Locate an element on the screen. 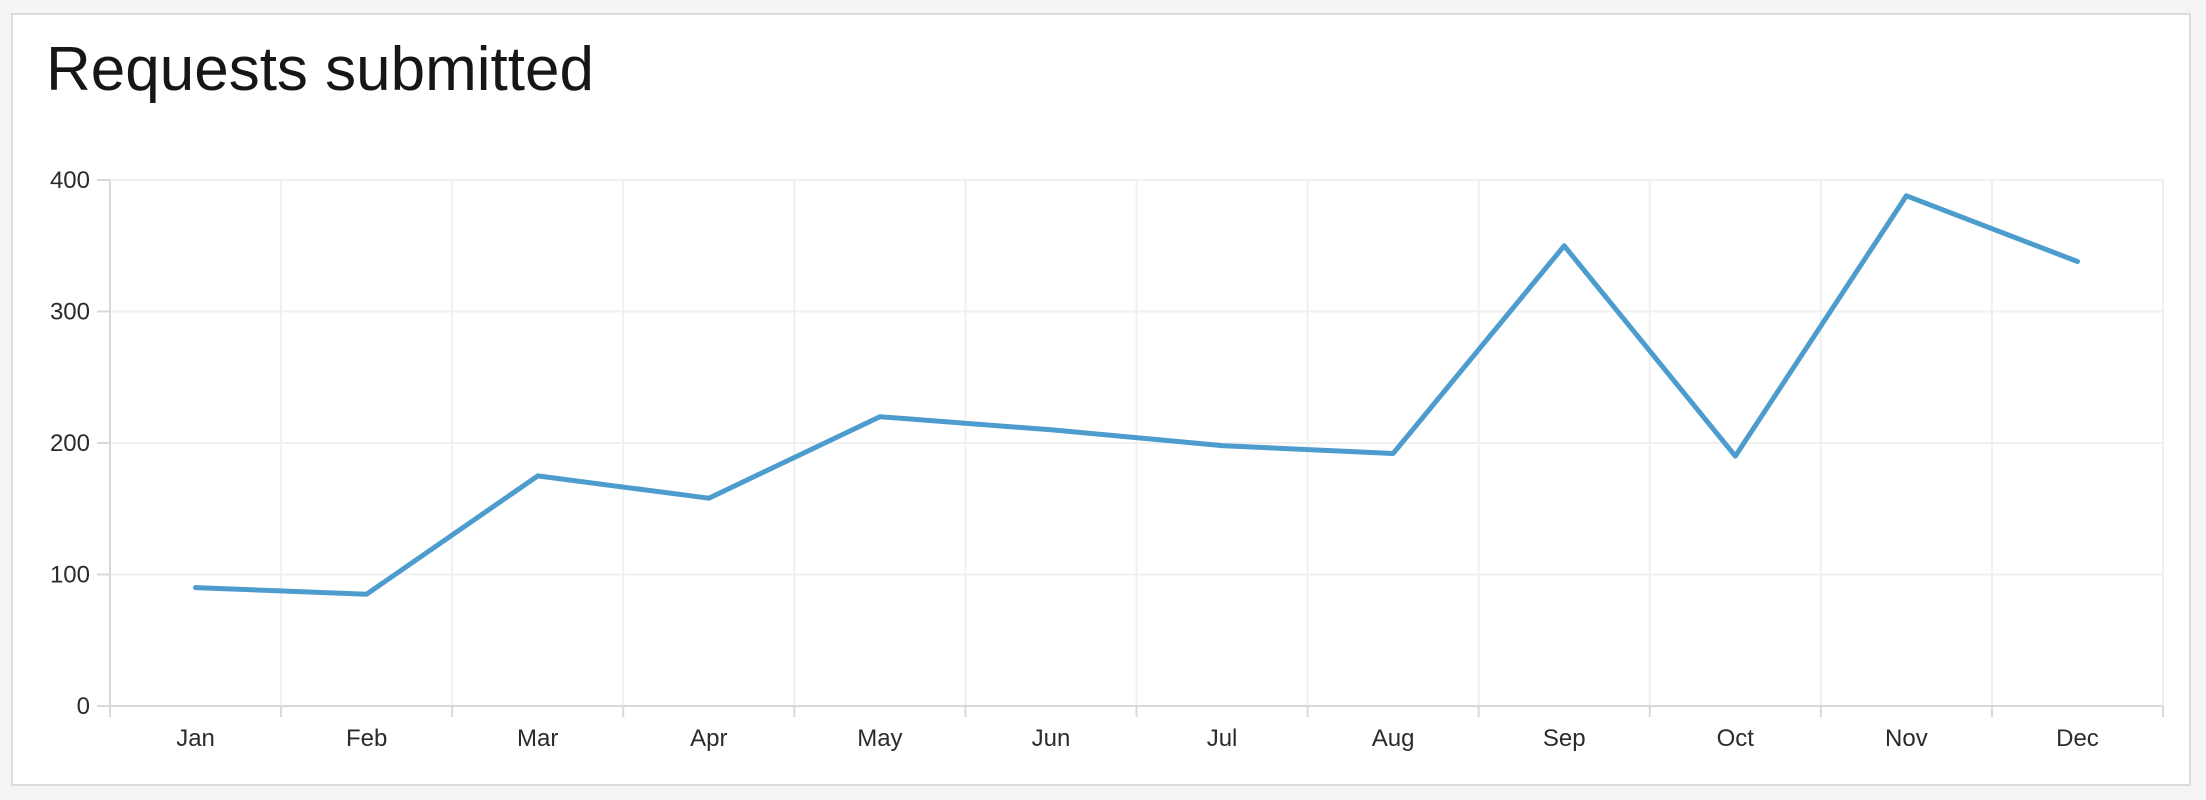 The image size is (2206, 800). x-axis-label: Nov is located at coordinates (1906, 738).